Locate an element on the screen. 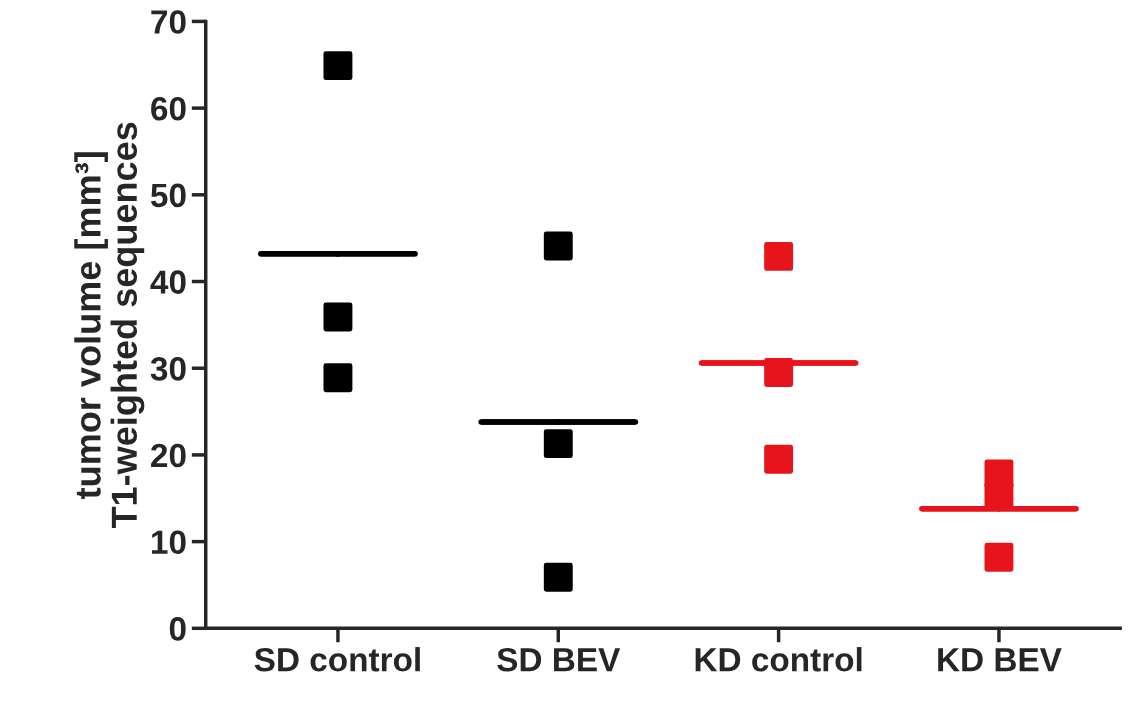 The width and height of the screenshot is (1143, 714). x-tick-label: SD control is located at coordinates (337, 659).